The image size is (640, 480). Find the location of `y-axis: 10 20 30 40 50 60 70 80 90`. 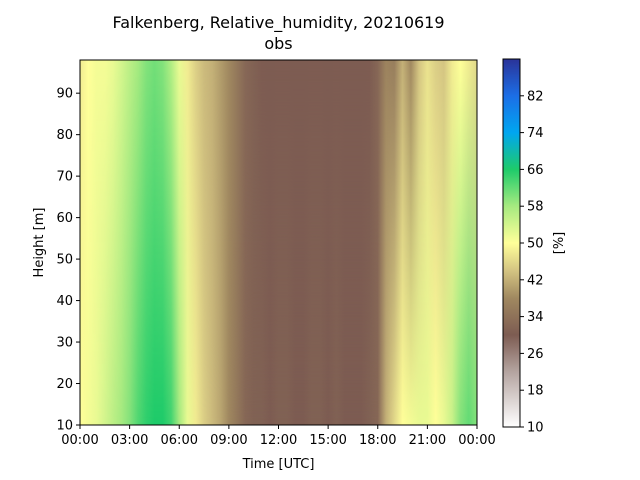

y-axis: 10 20 30 40 50 60 70 80 90 is located at coordinates (68, 260).